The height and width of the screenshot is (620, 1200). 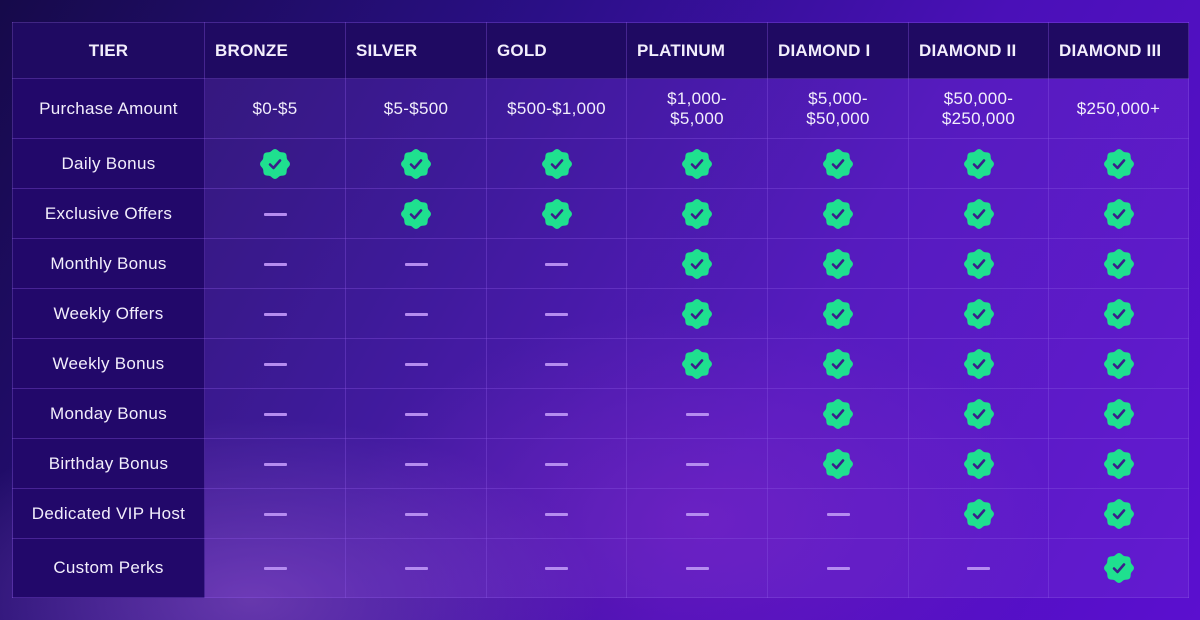 What do you see at coordinates (838, 50) in the screenshot?
I see `tier-column-header: DIAMOND I` at bounding box center [838, 50].